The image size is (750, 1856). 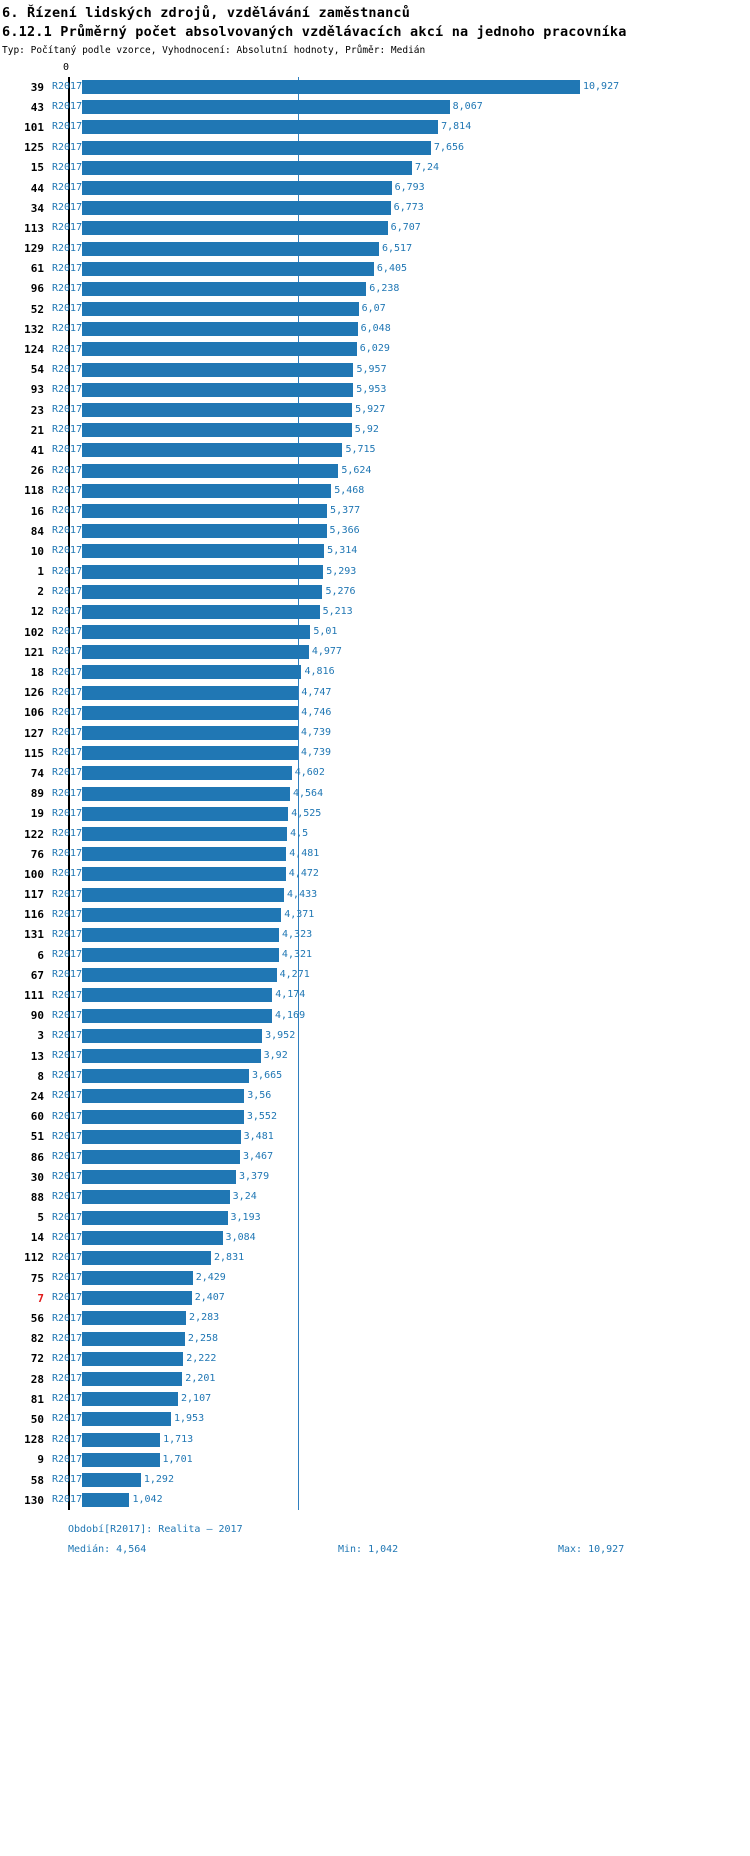 What do you see at coordinates (375, 471) in the screenshot?
I see `bar-row: 26 R2017 5,624` at bounding box center [375, 471].